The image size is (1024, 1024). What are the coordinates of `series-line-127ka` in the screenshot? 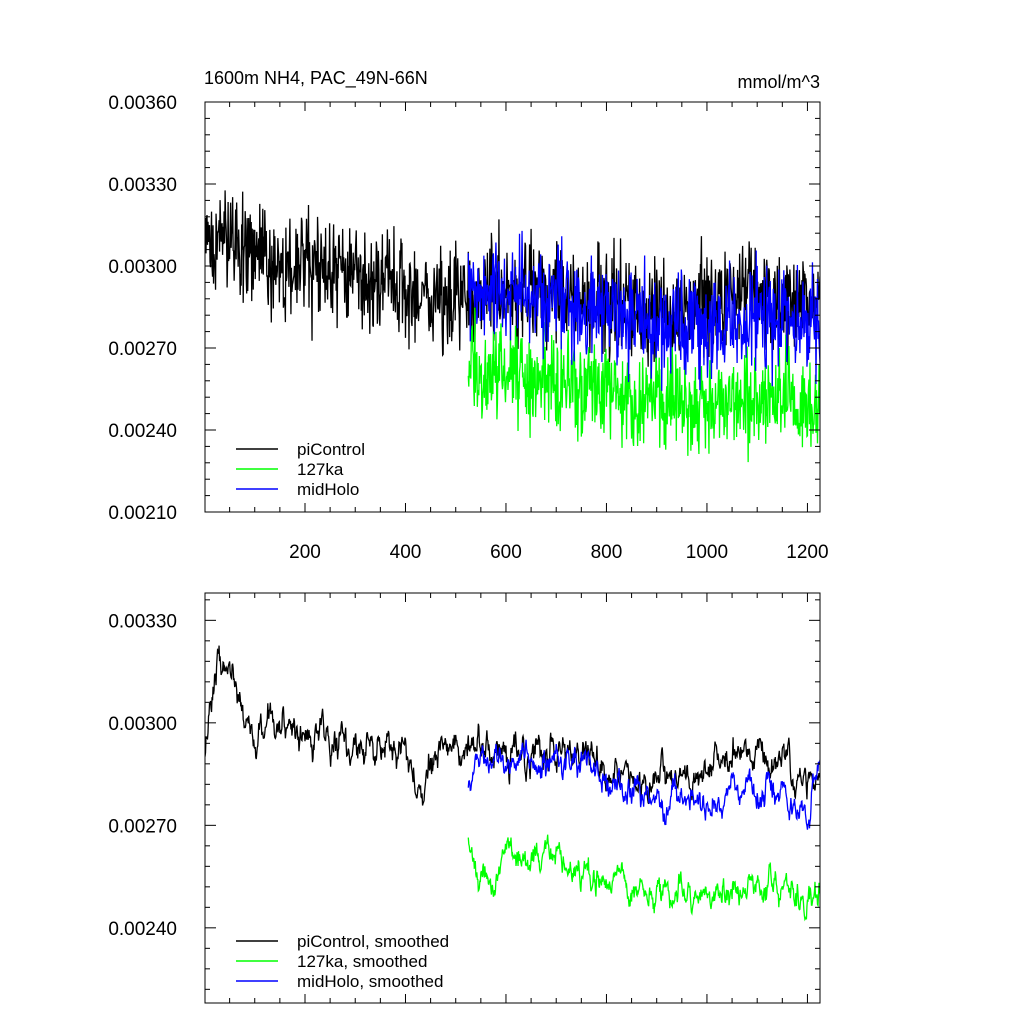 It's located at (643, 385).